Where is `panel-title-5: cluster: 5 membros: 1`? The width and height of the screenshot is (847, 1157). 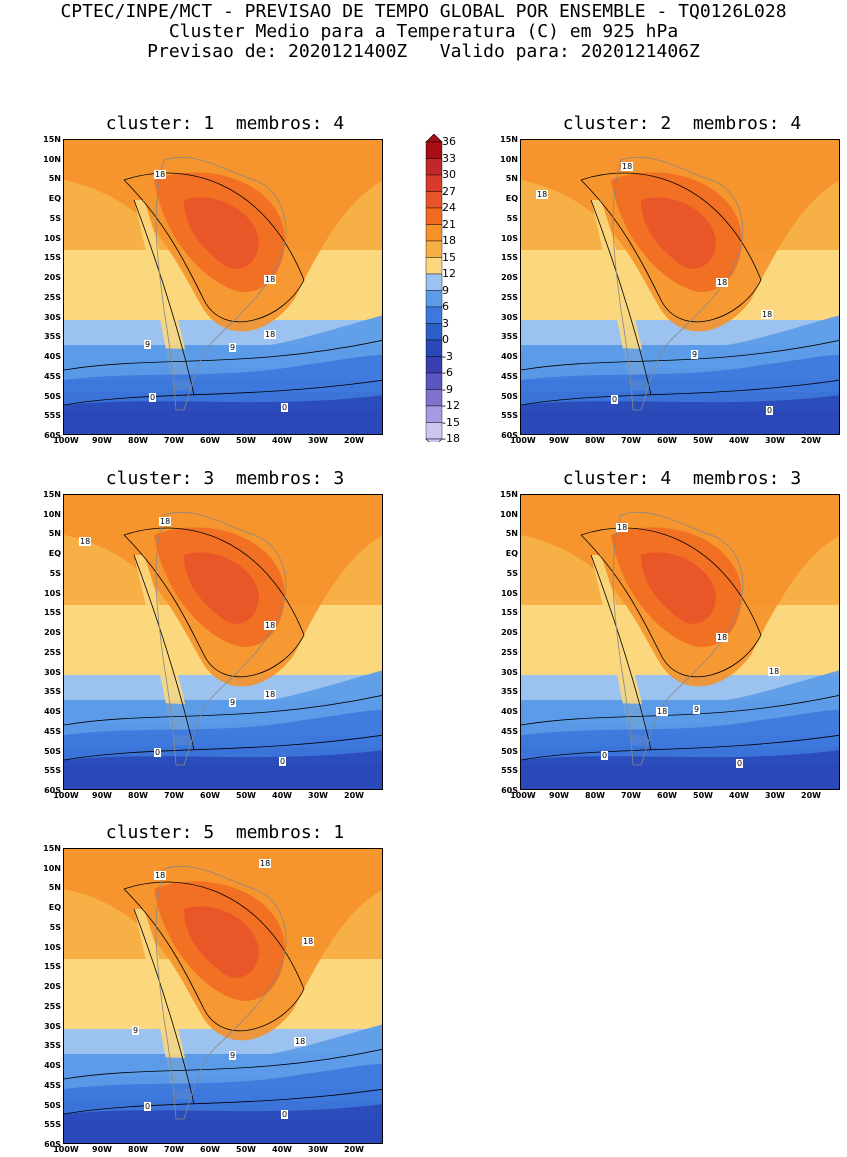 panel-title-5: cluster: 5 membros: 1 is located at coordinates (225, 832).